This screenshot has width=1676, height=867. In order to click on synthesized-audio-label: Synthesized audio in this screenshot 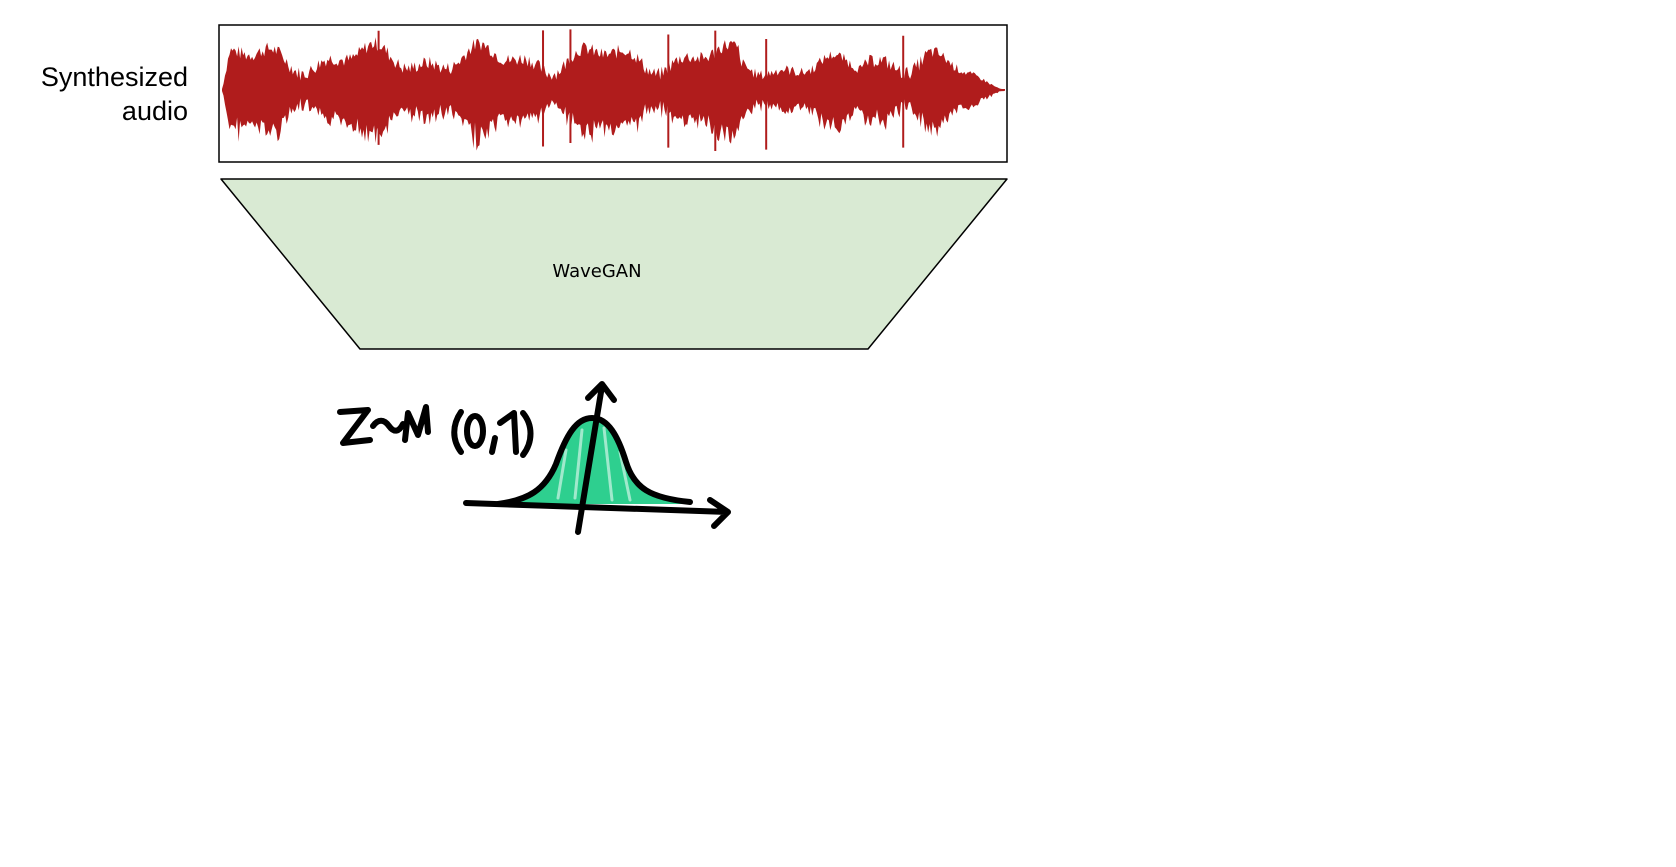, I will do `click(99, 94)`.